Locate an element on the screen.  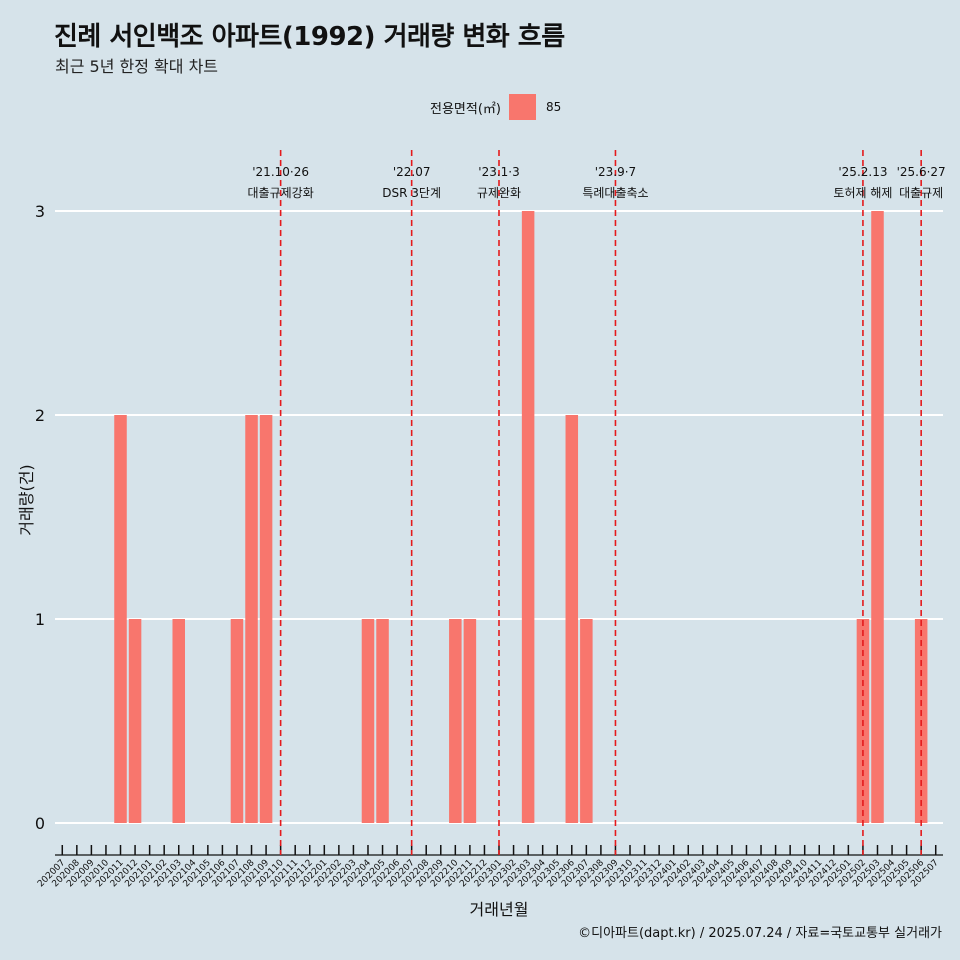
legend: 전용면적(㎡) 85 is located at coordinates (495, 107).